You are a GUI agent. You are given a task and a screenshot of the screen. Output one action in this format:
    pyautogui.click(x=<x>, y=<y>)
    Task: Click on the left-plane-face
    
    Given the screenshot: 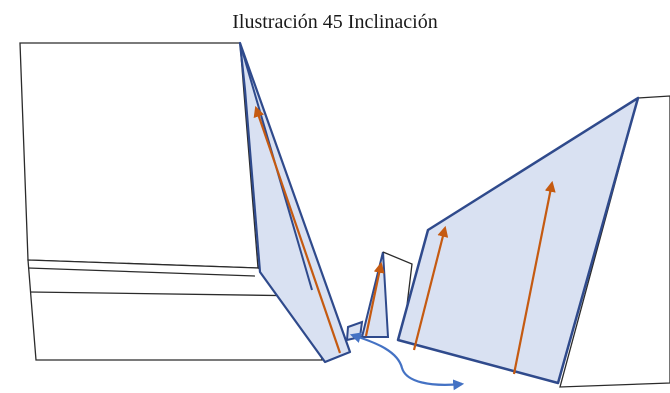 What is the action you would take?
    pyautogui.click(x=295, y=202)
    